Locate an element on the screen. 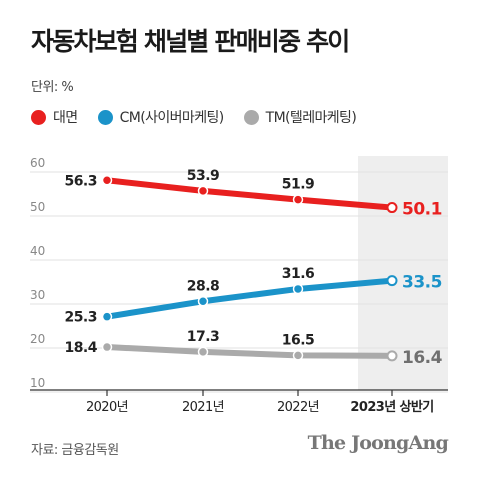  legend-item-face-to-face: 대면 is located at coordinates (54, 117).